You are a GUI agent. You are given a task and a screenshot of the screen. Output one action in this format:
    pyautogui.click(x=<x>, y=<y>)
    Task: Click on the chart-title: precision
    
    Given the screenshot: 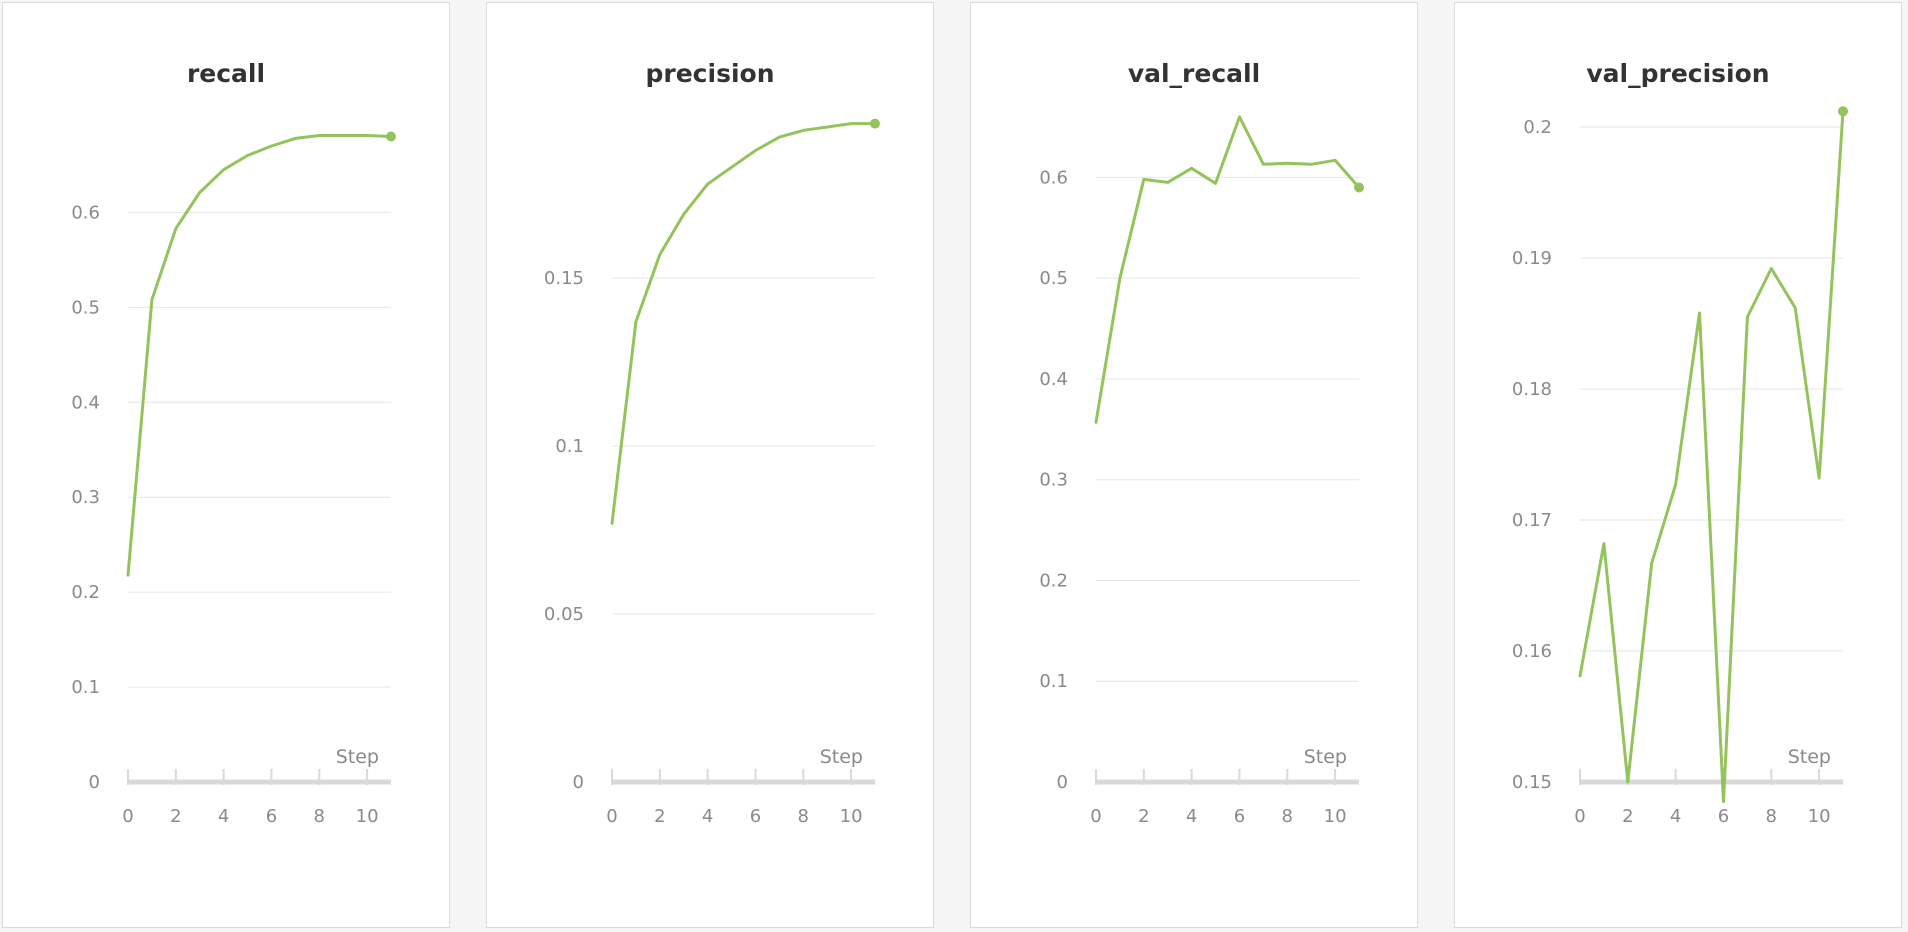 What is the action you would take?
    pyautogui.click(x=710, y=73)
    